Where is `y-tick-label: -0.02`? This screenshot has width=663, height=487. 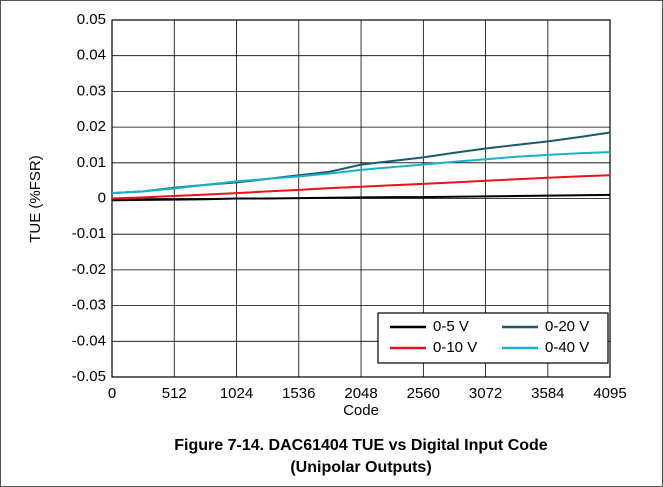 y-tick-label: -0.02 is located at coordinates (89, 269).